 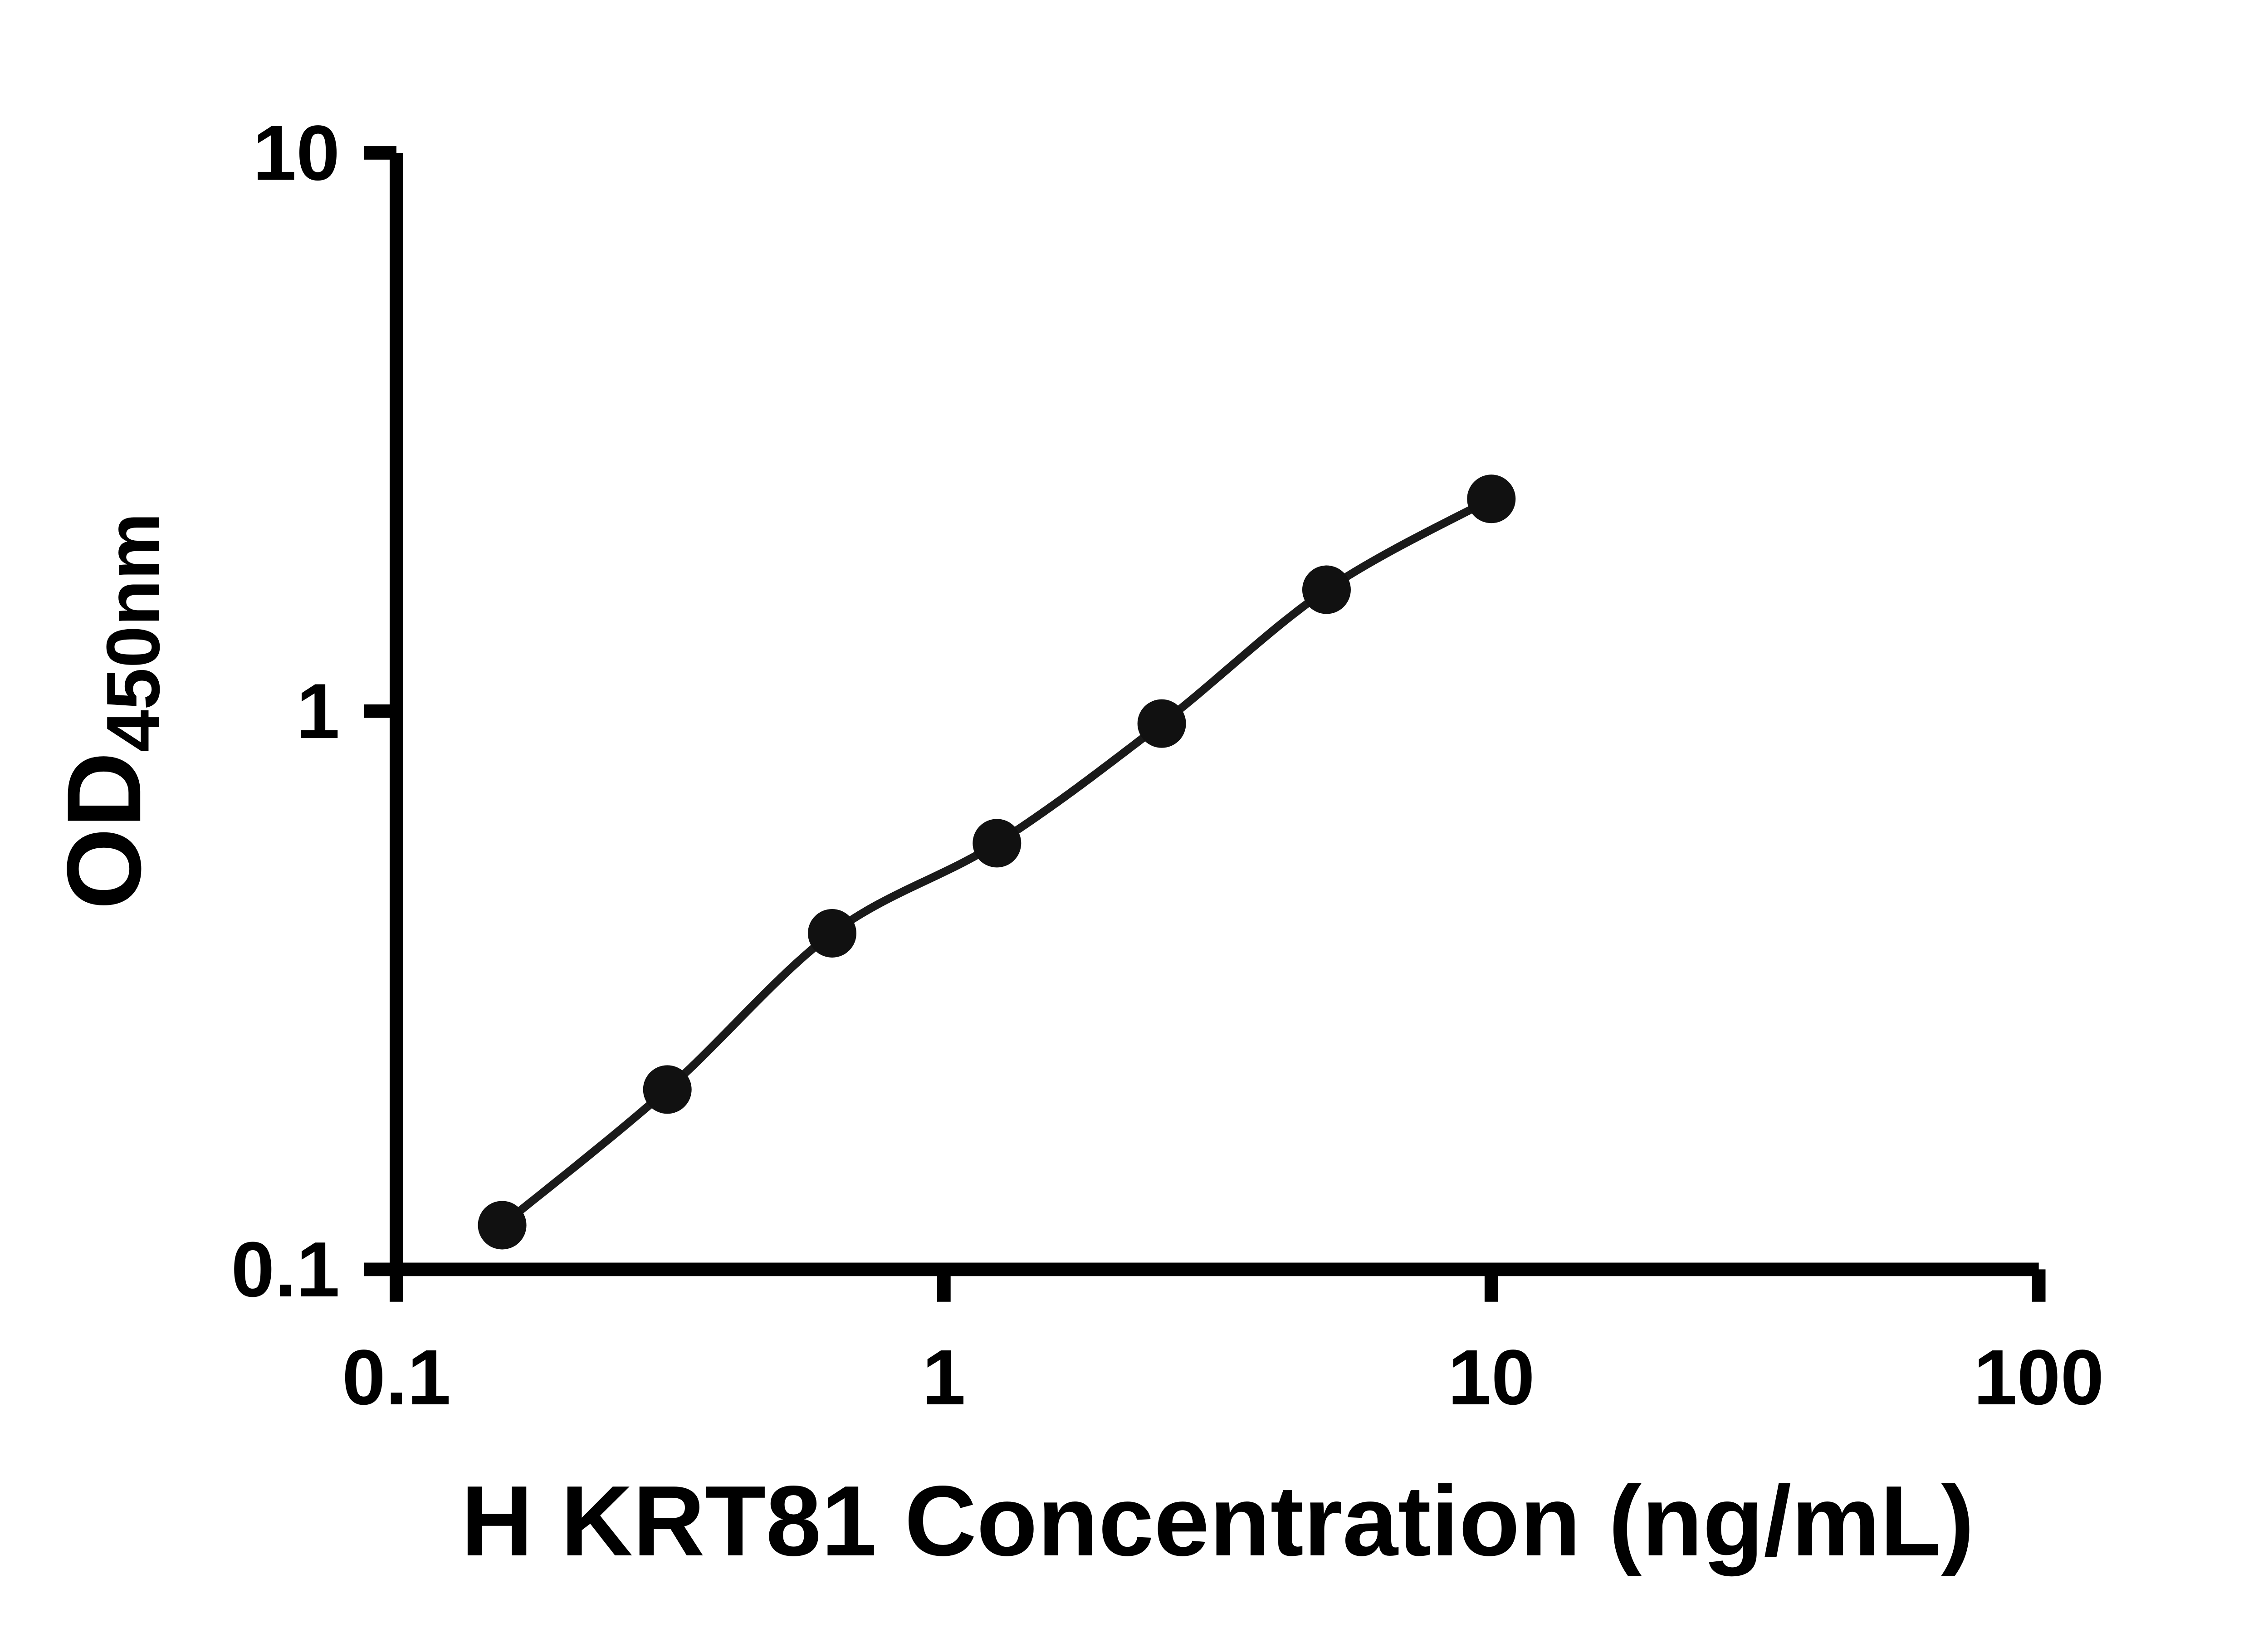 I want to click on y-axis-title: OD450nm, so click(x=111, y=711).